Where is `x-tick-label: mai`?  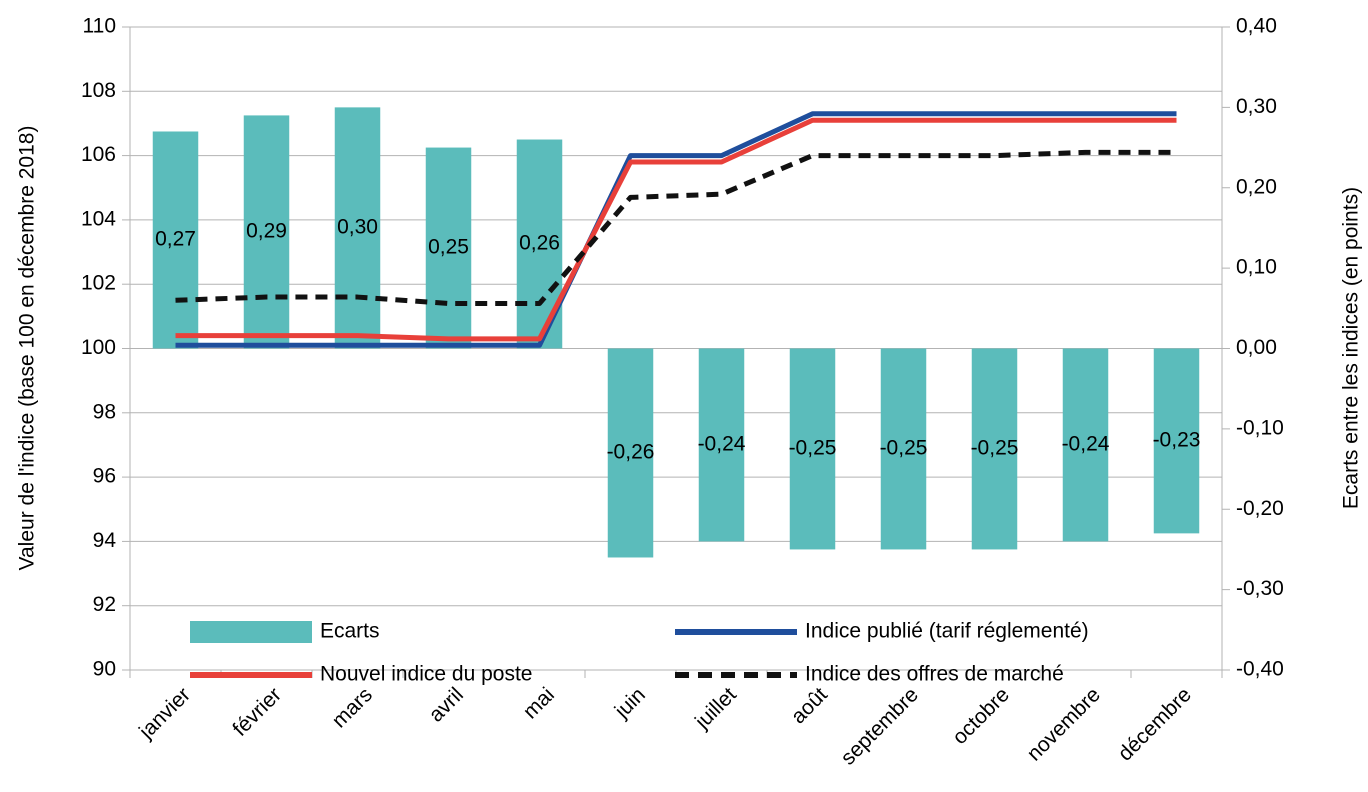 x-tick-label: mai is located at coordinates (539, 703).